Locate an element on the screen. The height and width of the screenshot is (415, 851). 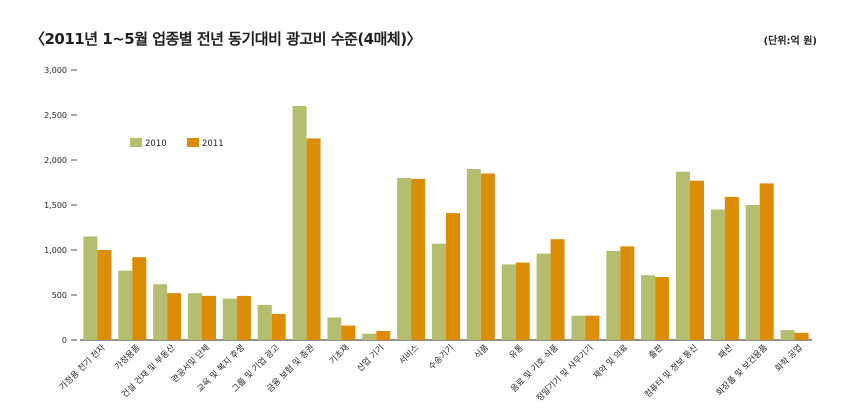
legend-swatch-2011 is located at coordinates (193, 142).